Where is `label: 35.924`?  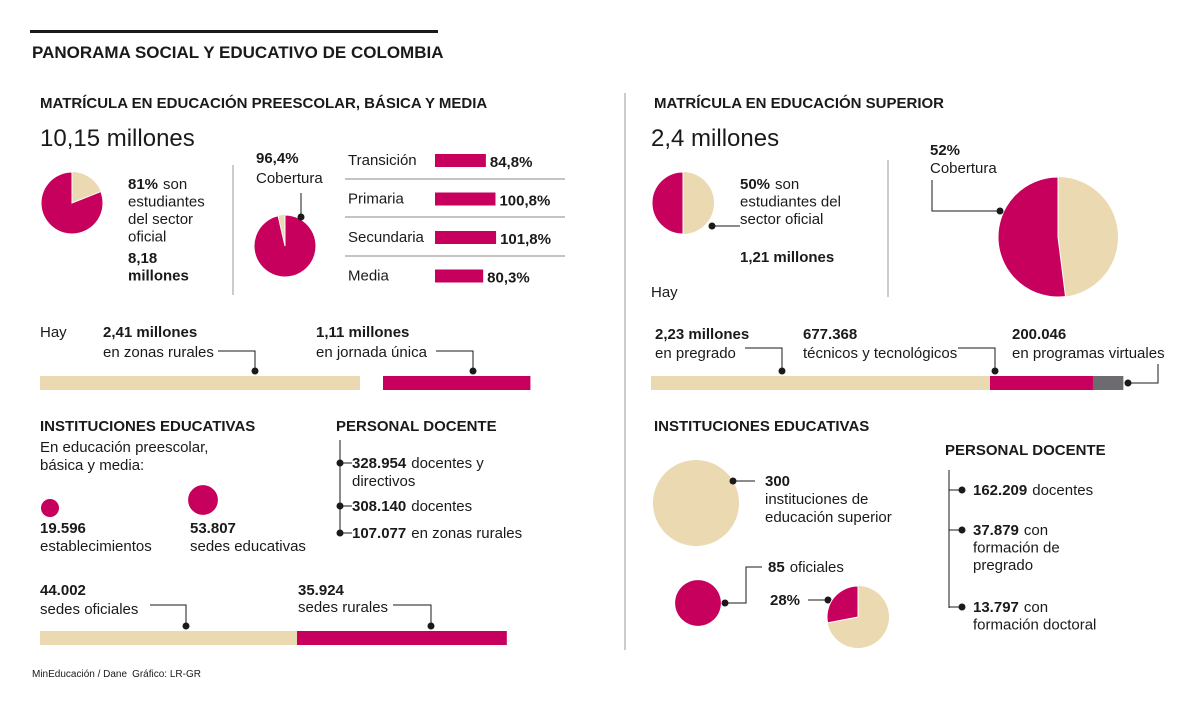 label: 35.924 is located at coordinates (321, 590).